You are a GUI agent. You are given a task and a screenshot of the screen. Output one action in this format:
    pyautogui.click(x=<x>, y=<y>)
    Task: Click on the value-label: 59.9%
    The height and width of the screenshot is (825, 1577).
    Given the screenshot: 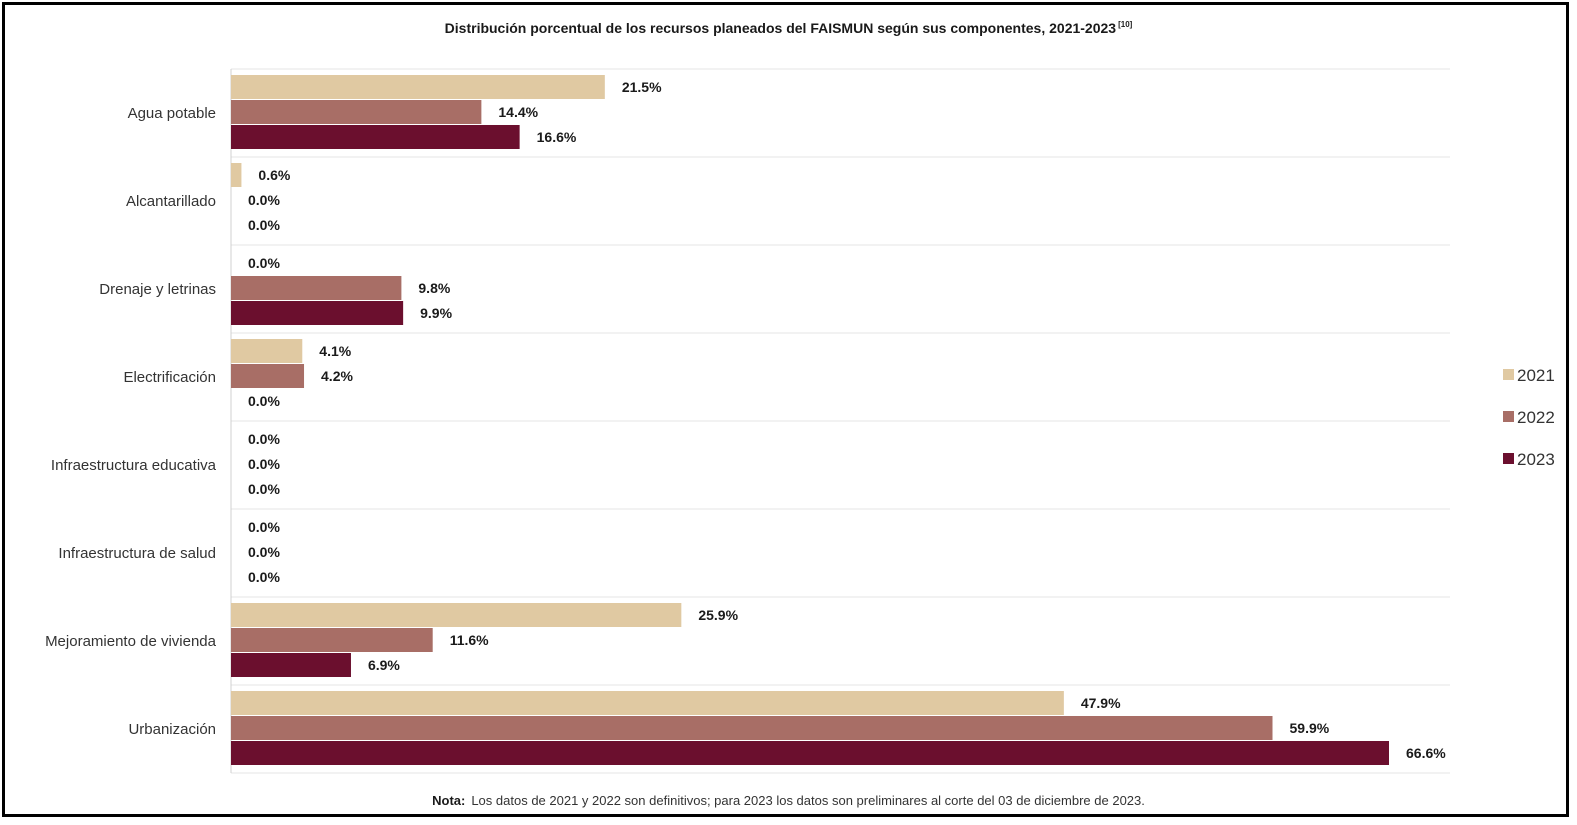 What is the action you would take?
    pyautogui.click(x=1310, y=728)
    